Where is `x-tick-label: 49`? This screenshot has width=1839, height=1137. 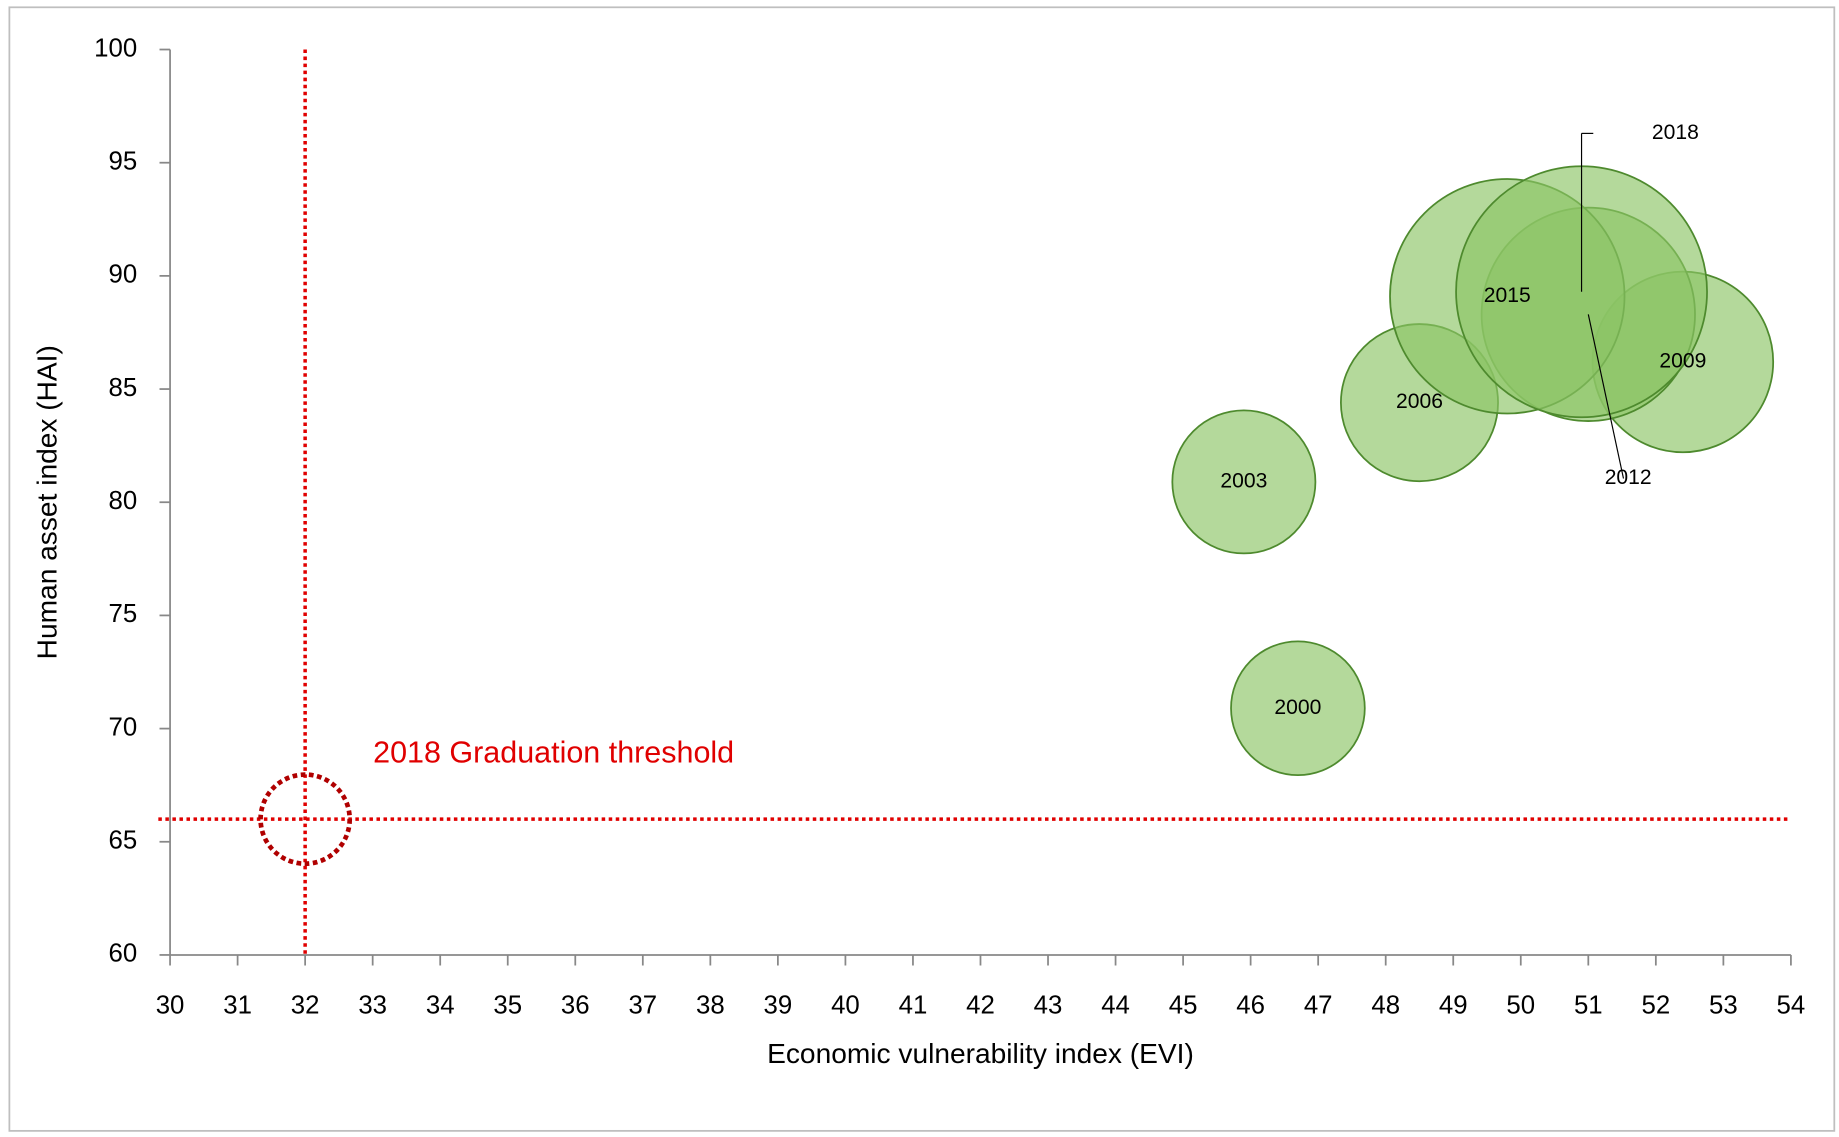 x-tick-label: 49 is located at coordinates (1453, 1005).